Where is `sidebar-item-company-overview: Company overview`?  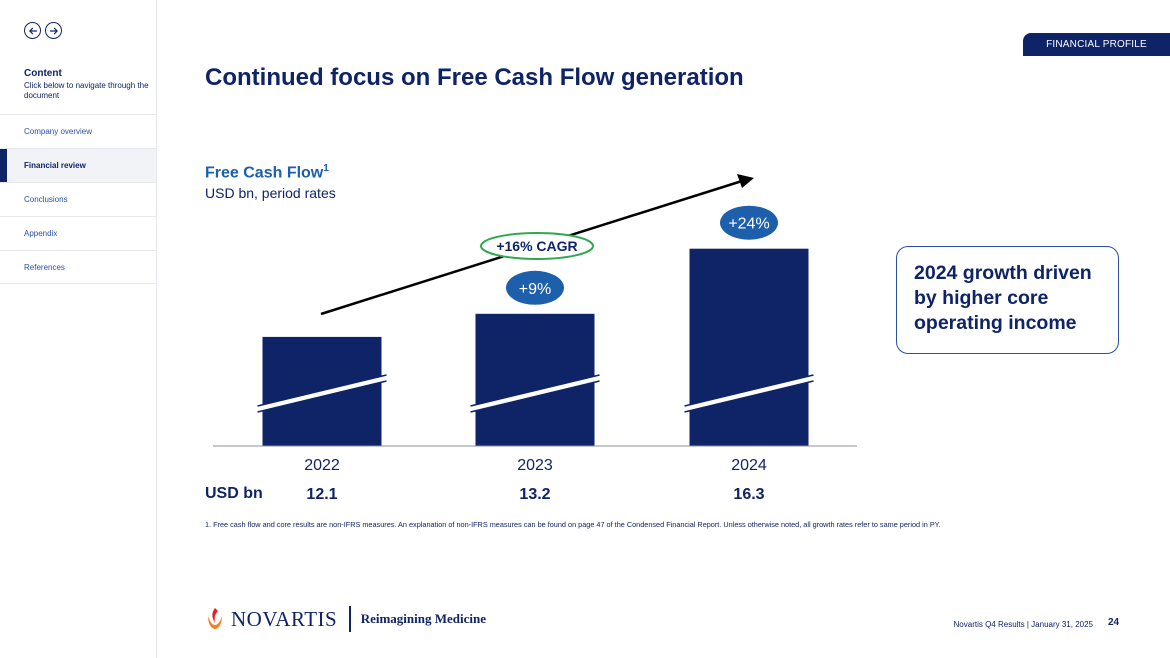 sidebar-item-company-overview: Company overview is located at coordinates (78, 131).